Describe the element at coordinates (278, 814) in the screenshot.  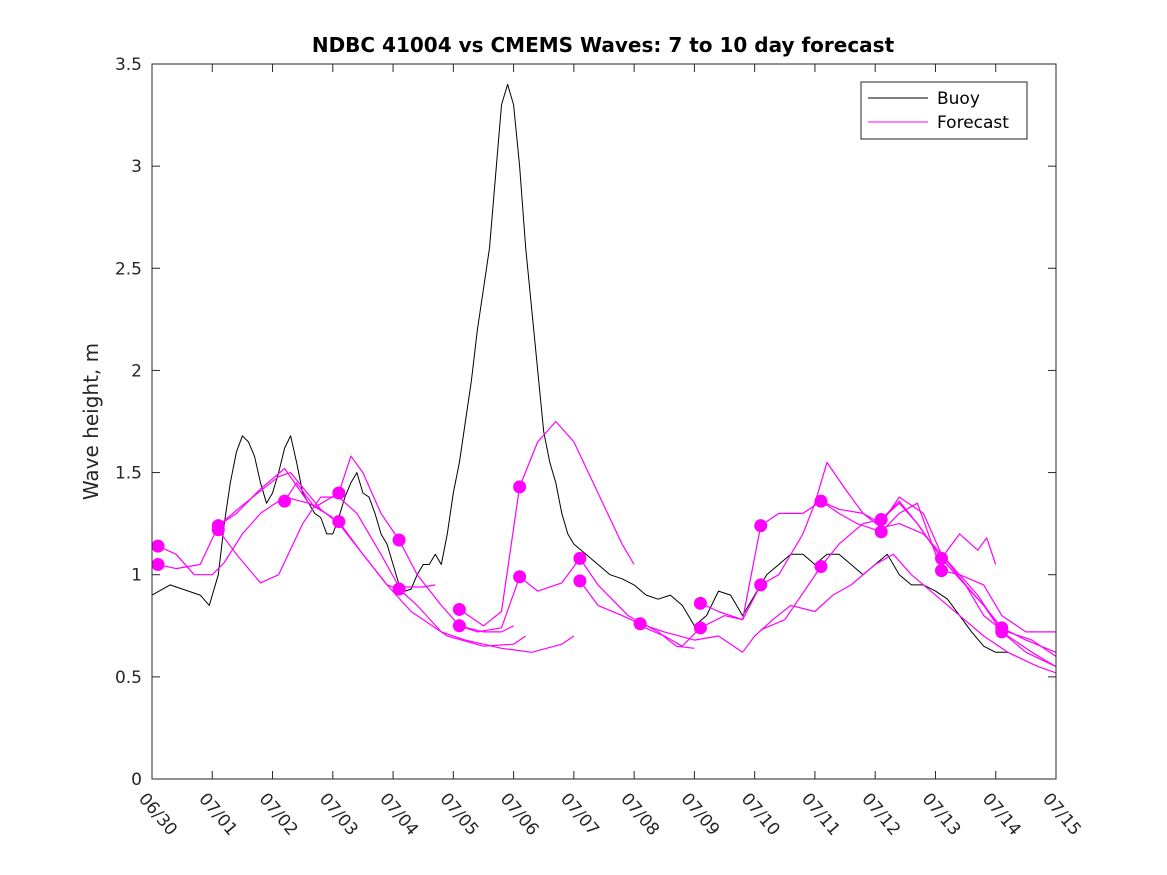
I see `x-tick-label: 07/02` at that location.